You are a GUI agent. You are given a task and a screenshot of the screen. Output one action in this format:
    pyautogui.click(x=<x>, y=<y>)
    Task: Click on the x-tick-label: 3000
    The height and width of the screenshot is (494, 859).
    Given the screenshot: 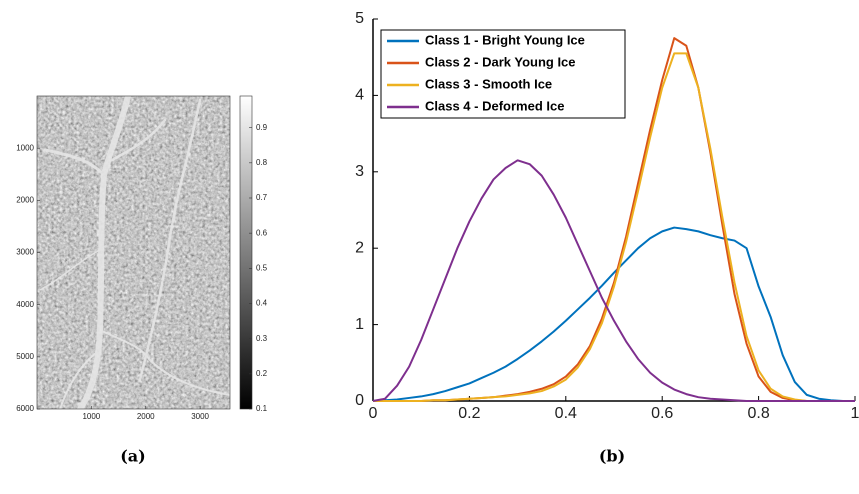 What is the action you would take?
    pyautogui.click(x=200, y=416)
    